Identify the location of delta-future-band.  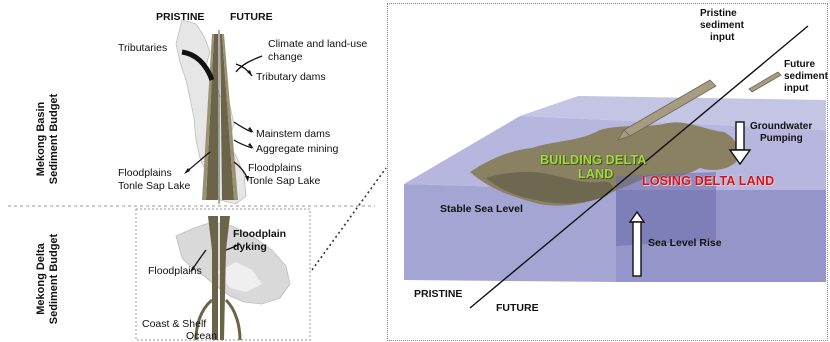
(225, 278).